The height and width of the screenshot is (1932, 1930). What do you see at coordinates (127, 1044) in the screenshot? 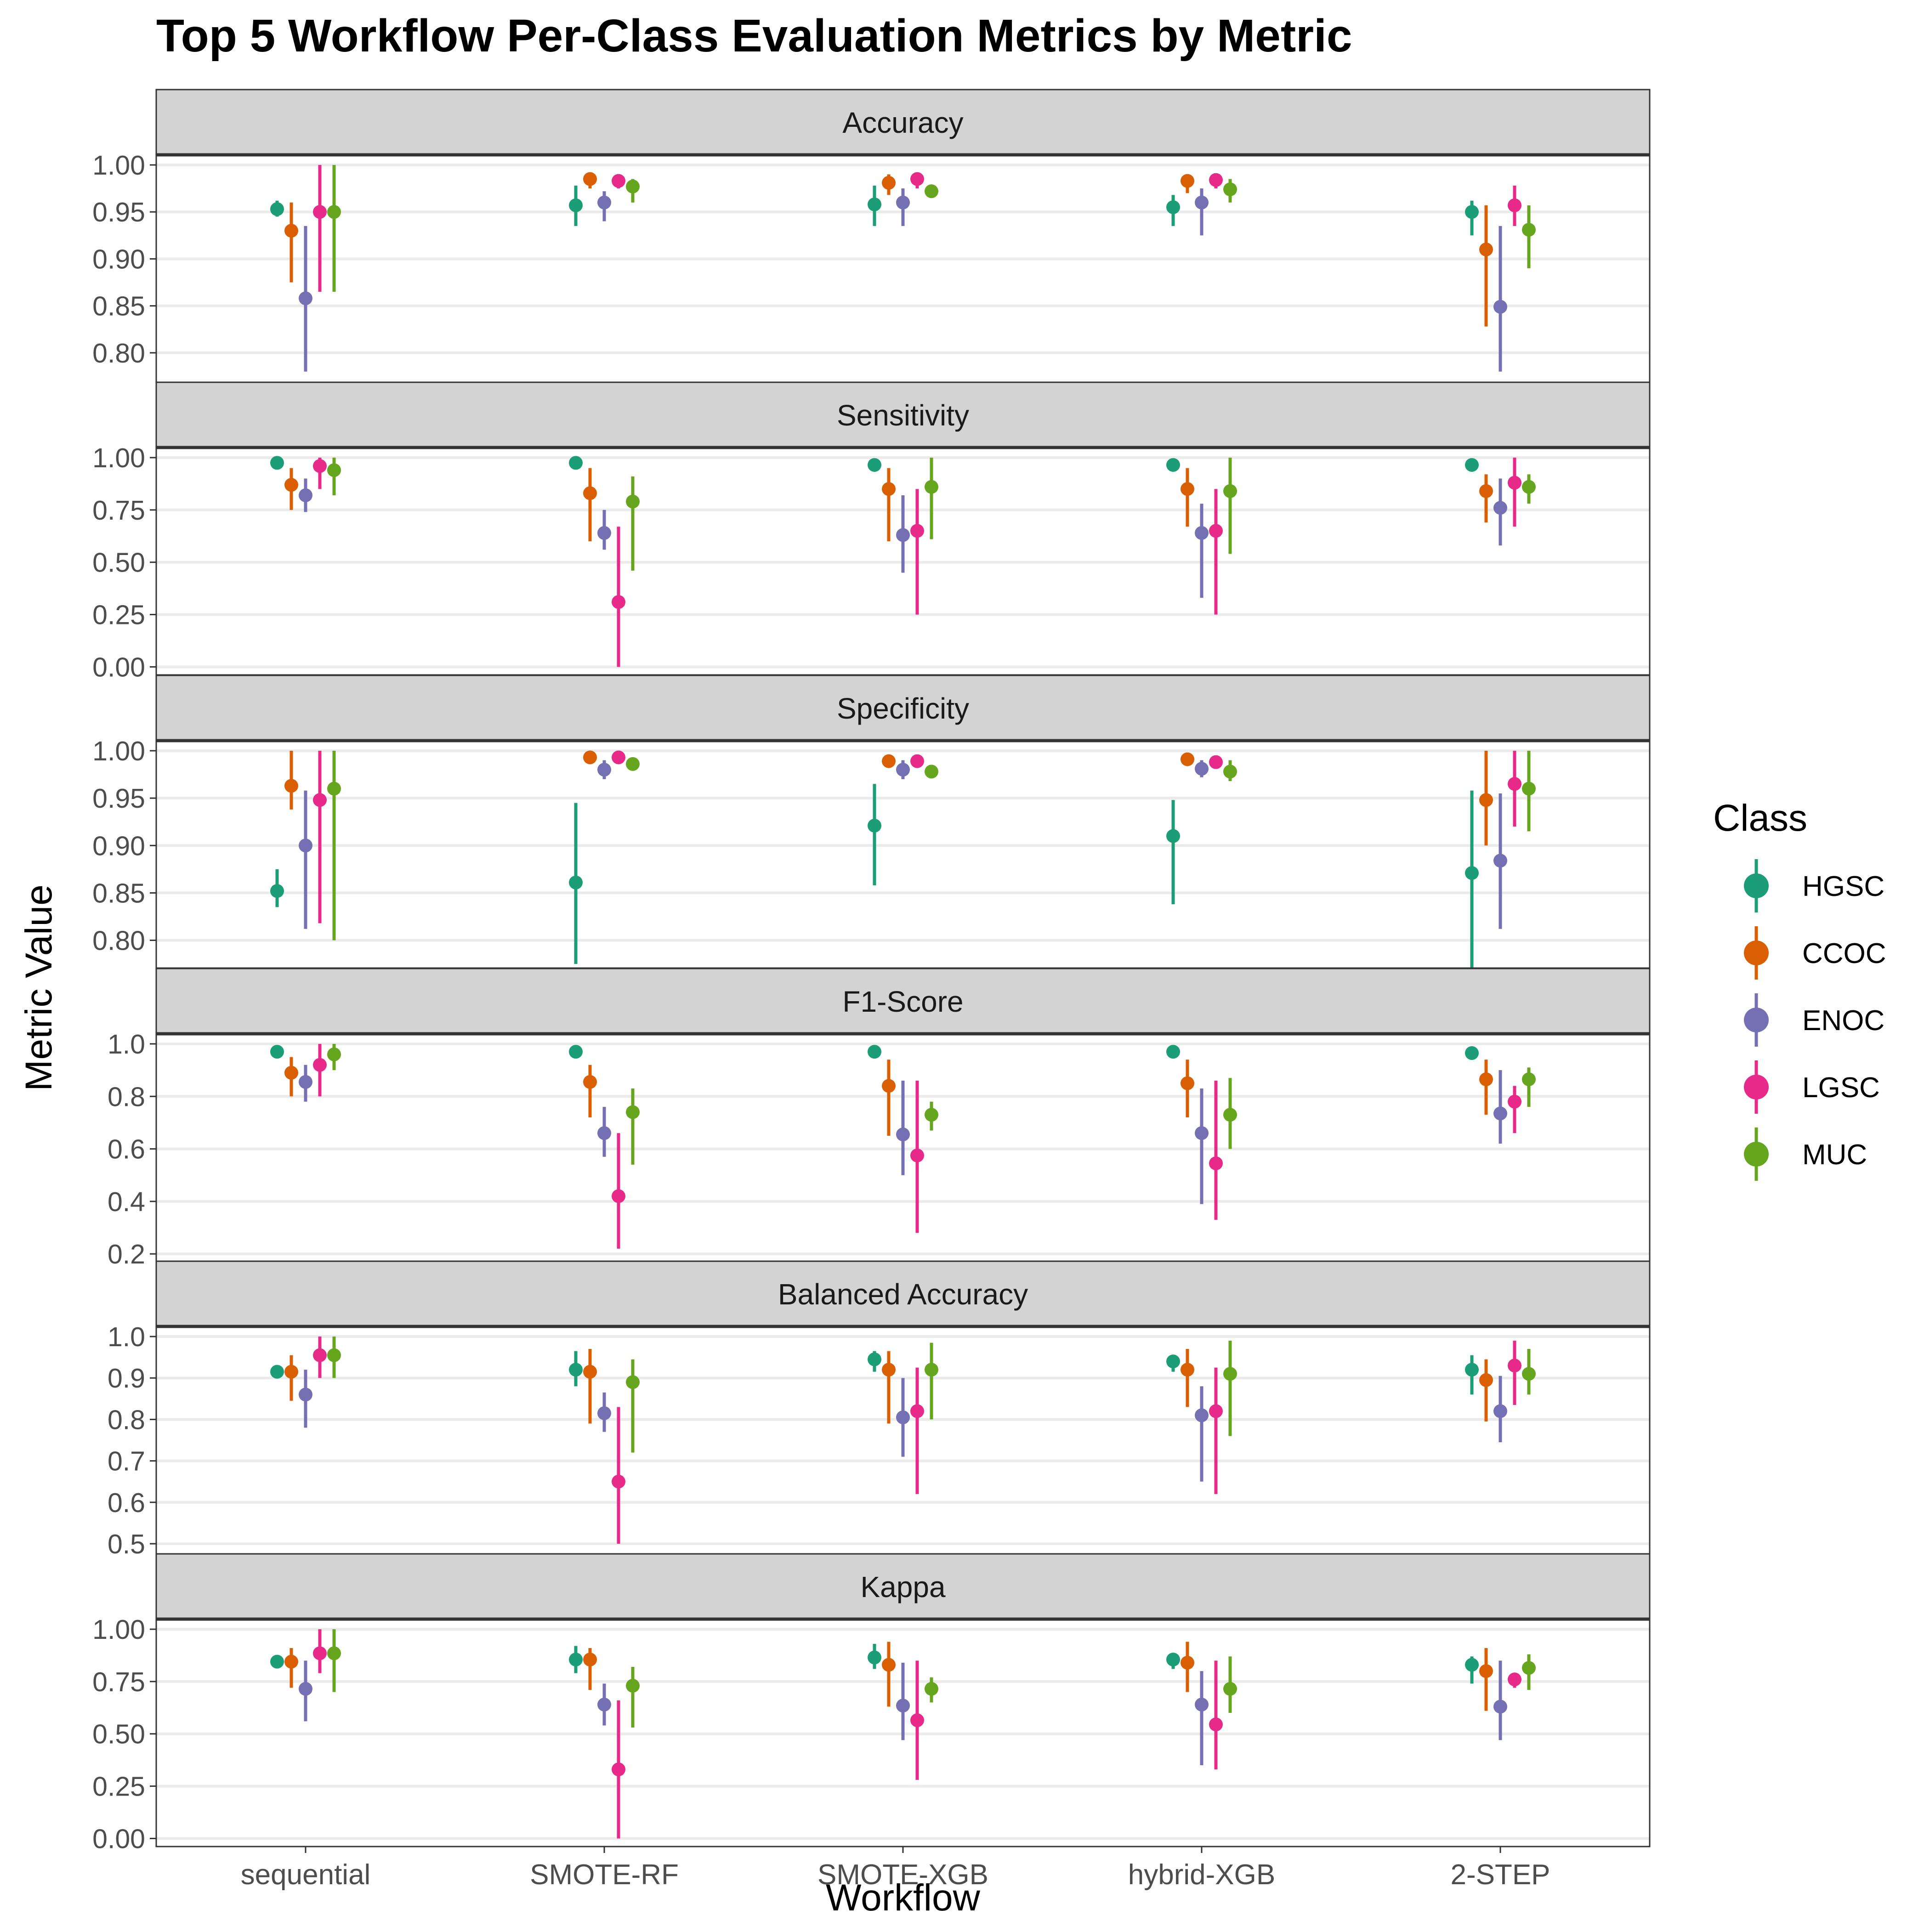
I see `y-tick-label: 1.0` at bounding box center [127, 1044].